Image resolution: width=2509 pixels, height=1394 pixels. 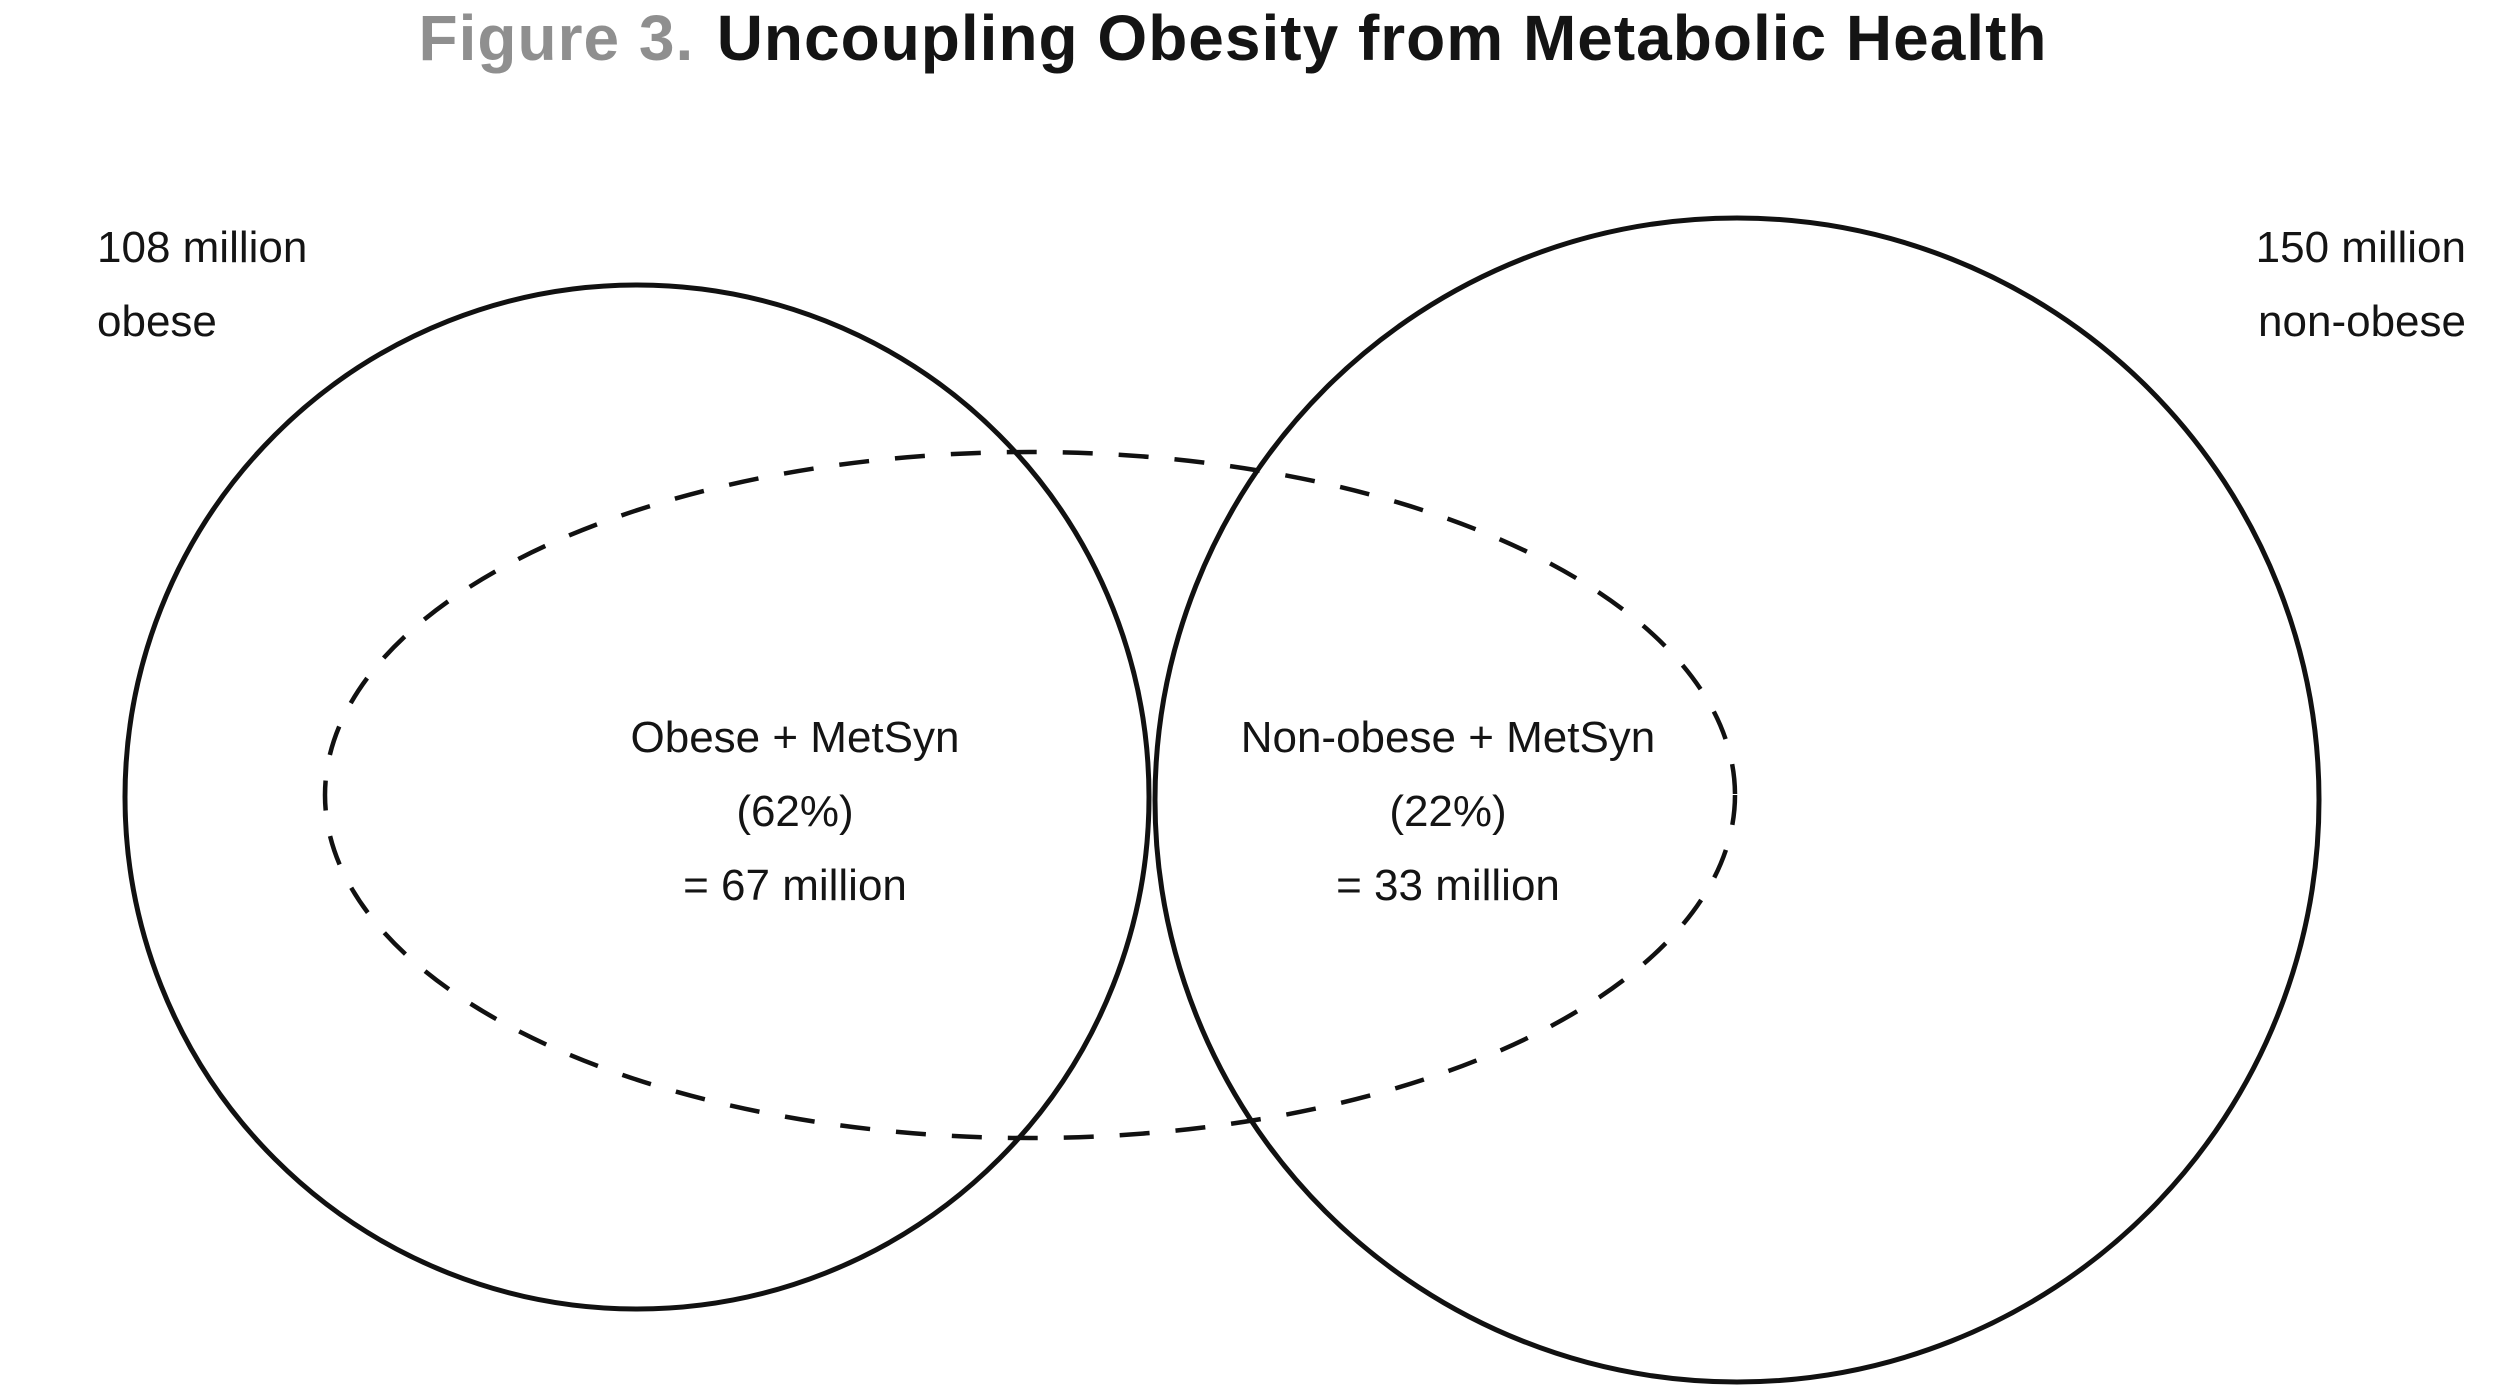 What do you see at coordinates (157, 321) in the screenshot?
I see `obese-total-line2: obese` at bounding box center [157, 321].